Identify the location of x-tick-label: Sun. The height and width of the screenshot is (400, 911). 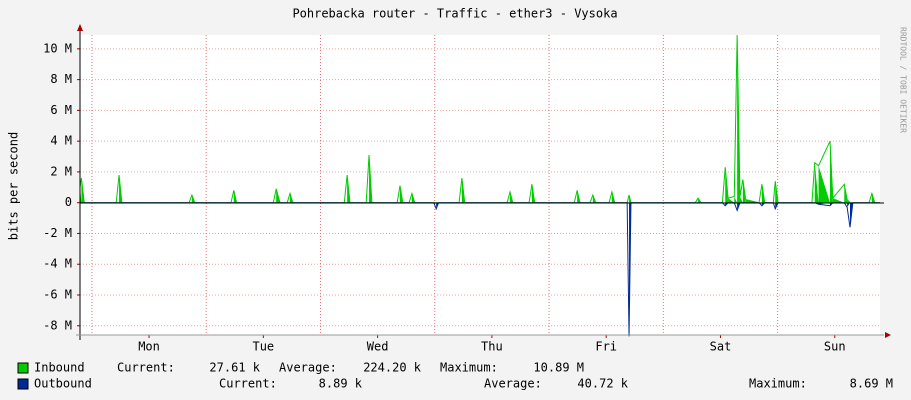
(835, 347).